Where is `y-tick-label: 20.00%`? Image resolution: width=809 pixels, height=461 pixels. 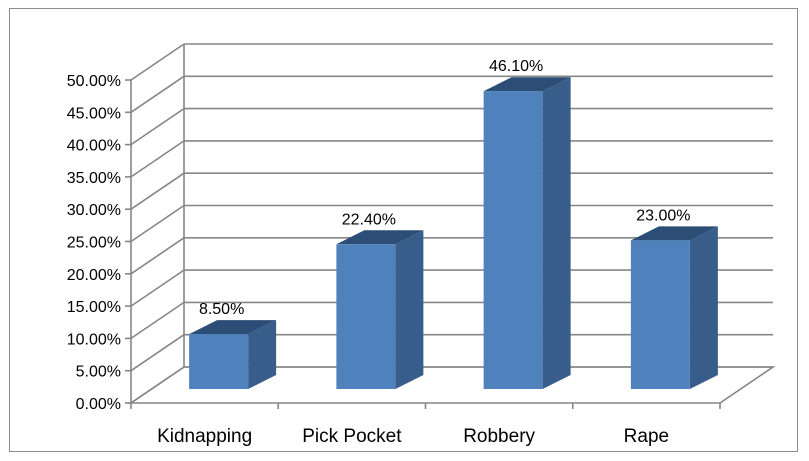 y-tick-label: 20.00% is located at coordinates (94, 275).